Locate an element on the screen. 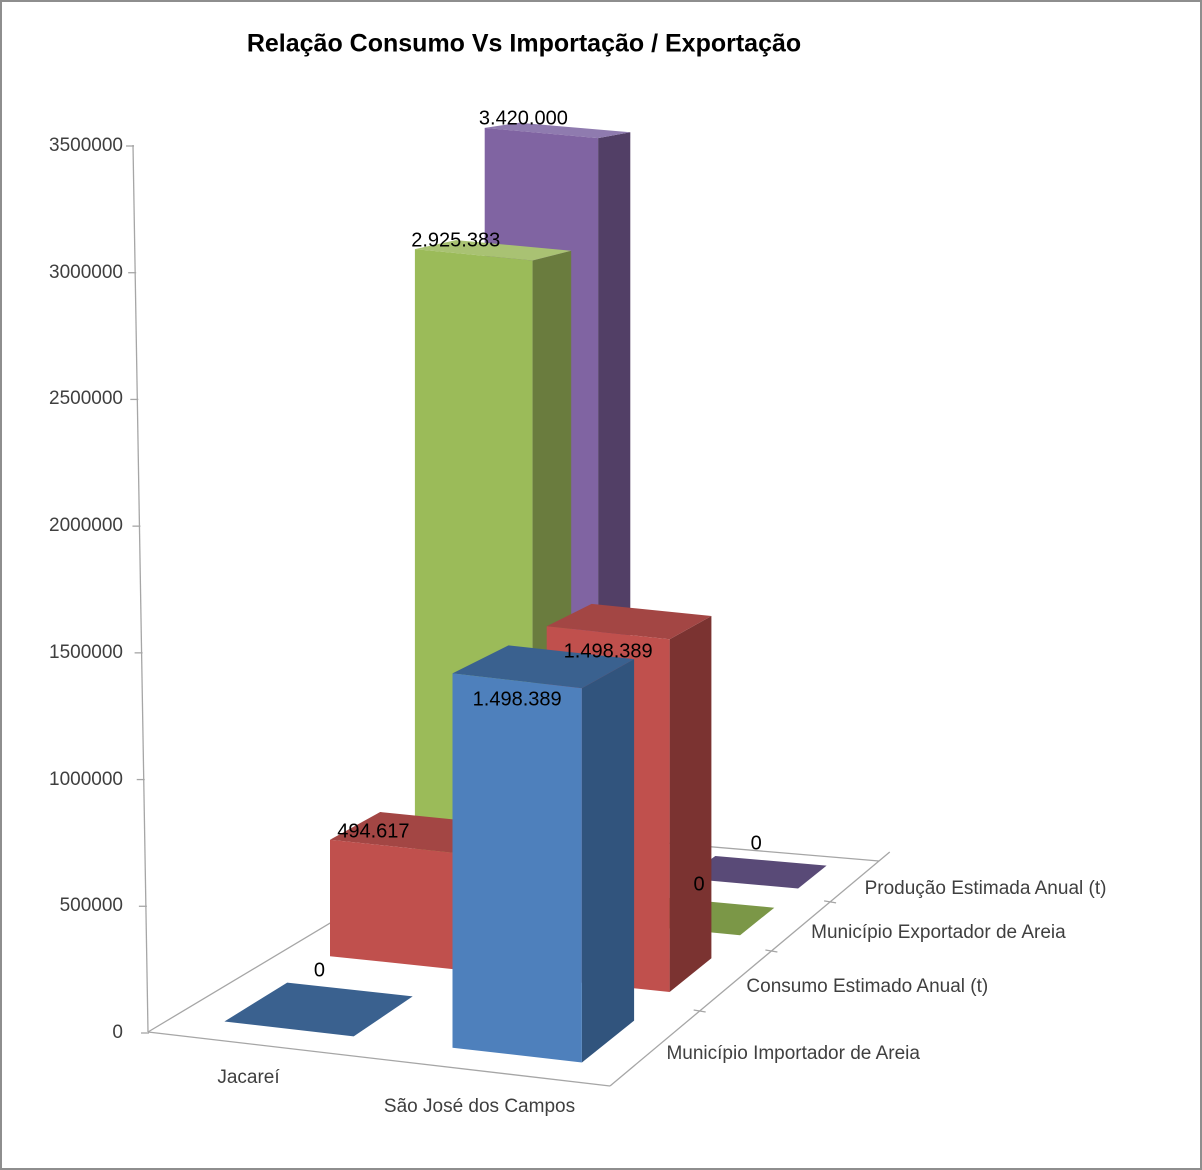 The image size is (1202, 1170). bar-1-series-0-side is located at coordinates (608, 861).